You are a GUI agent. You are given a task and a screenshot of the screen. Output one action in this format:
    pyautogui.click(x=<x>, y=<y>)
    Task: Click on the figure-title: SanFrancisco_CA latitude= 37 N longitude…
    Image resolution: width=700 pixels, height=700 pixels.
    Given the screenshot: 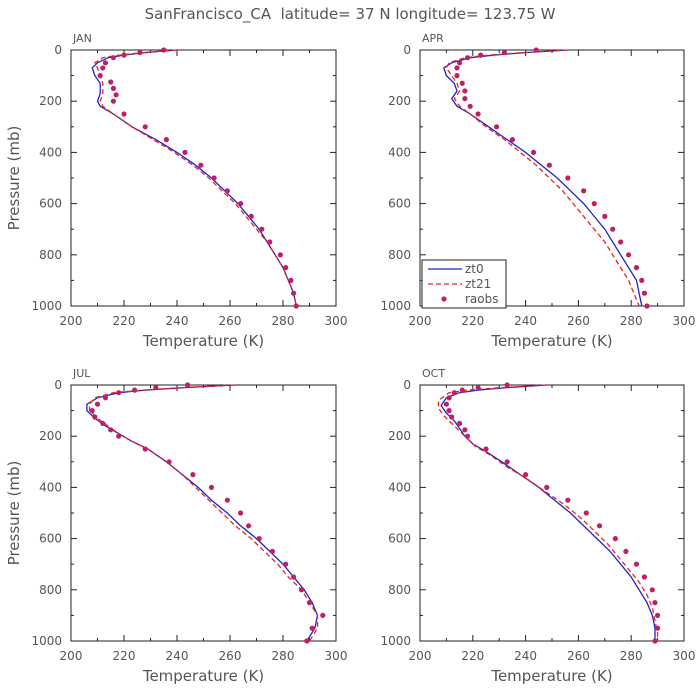 What is the action you would take?
    pyautogui.click(x=350, y=14)
    